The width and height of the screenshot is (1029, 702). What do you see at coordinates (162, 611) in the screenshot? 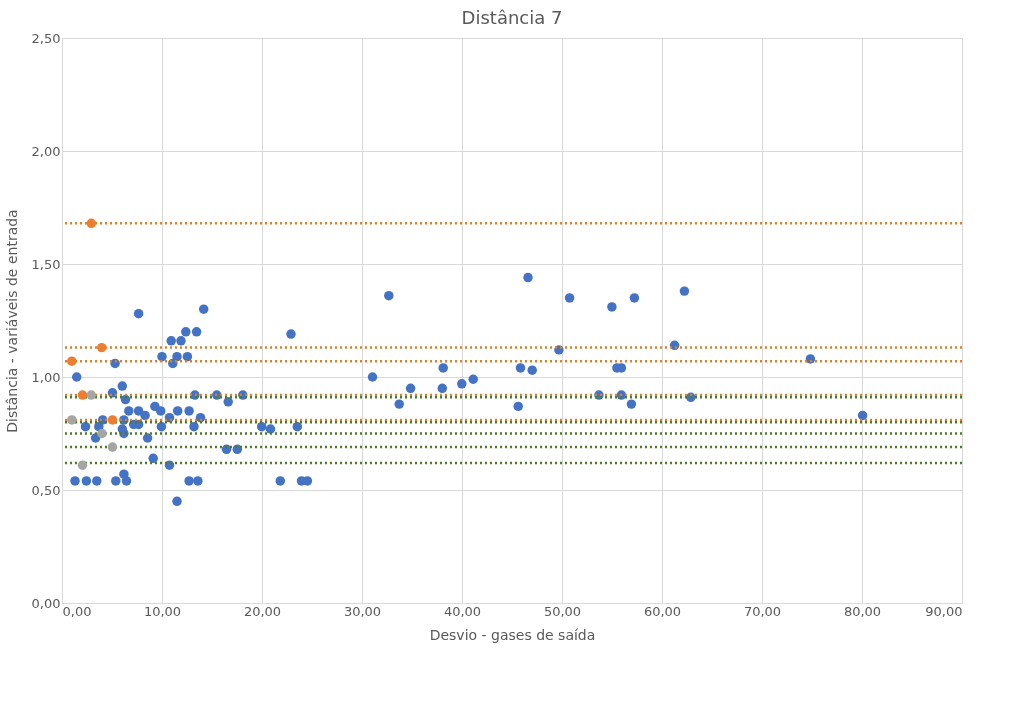
I see `x-tick-label: 10,00` at bounding box center [162, 611].